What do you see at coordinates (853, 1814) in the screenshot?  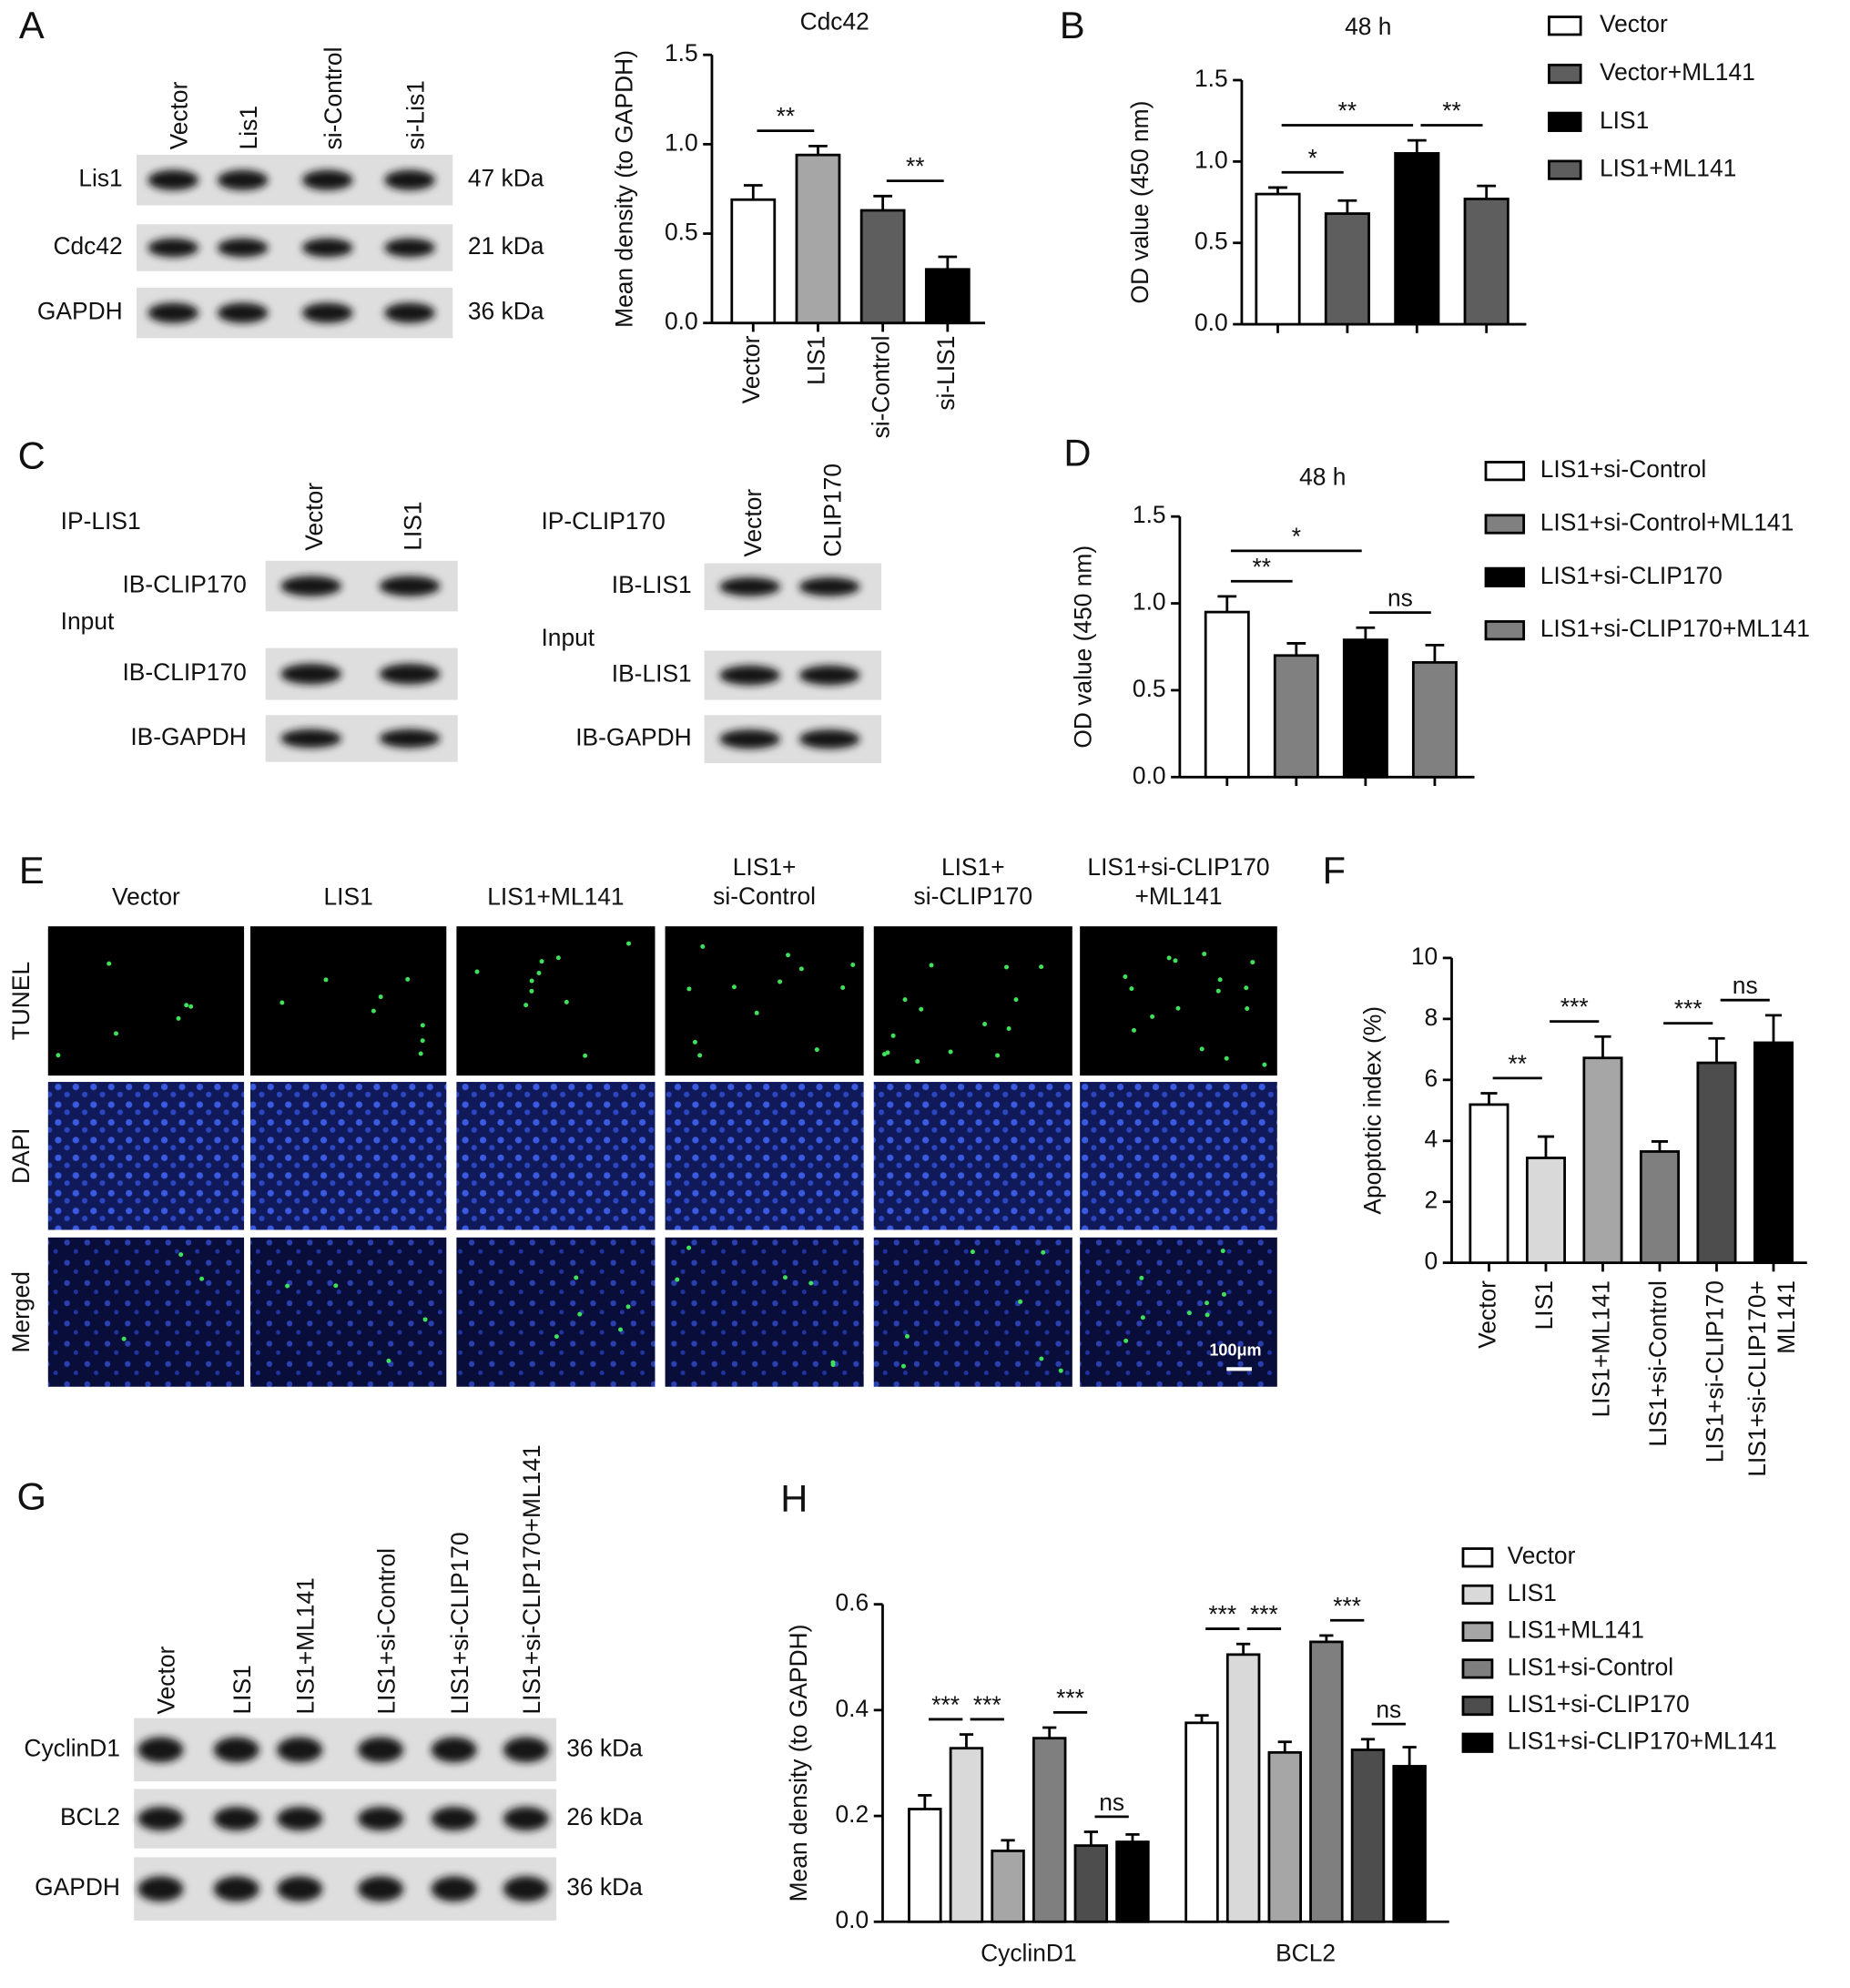 I see `y-tick-label: 0.2` at bounding box center [853, 1814].